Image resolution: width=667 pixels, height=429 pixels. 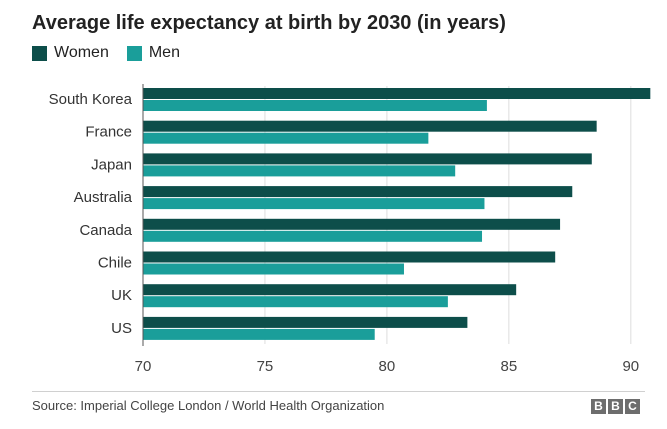 What do you see at coordinates (338, 391) in the screenshot?
I see `footer-divider` at bounding box center [338, 391].